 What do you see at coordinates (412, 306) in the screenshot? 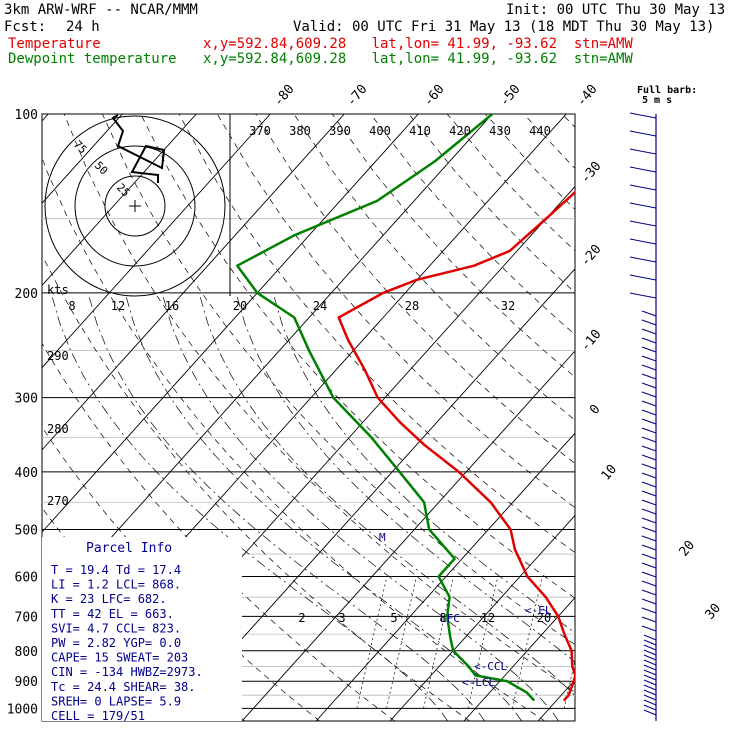
I see `hodograph-speed-label: 28` at bounding box center [412, 306].